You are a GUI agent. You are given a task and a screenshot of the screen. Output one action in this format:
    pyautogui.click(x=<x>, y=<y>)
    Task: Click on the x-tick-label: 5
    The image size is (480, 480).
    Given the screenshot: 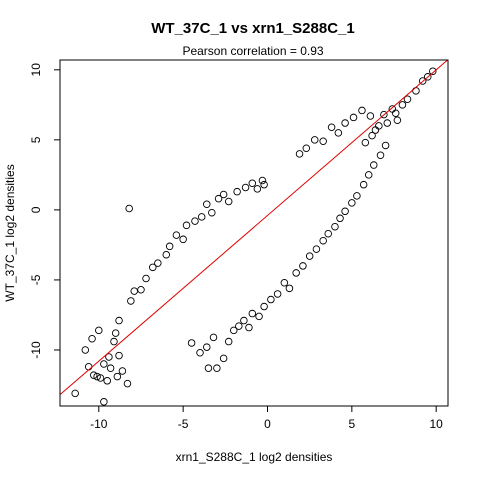 What is the action you would take?
    pyautogui.click(x=351, y=424)
    